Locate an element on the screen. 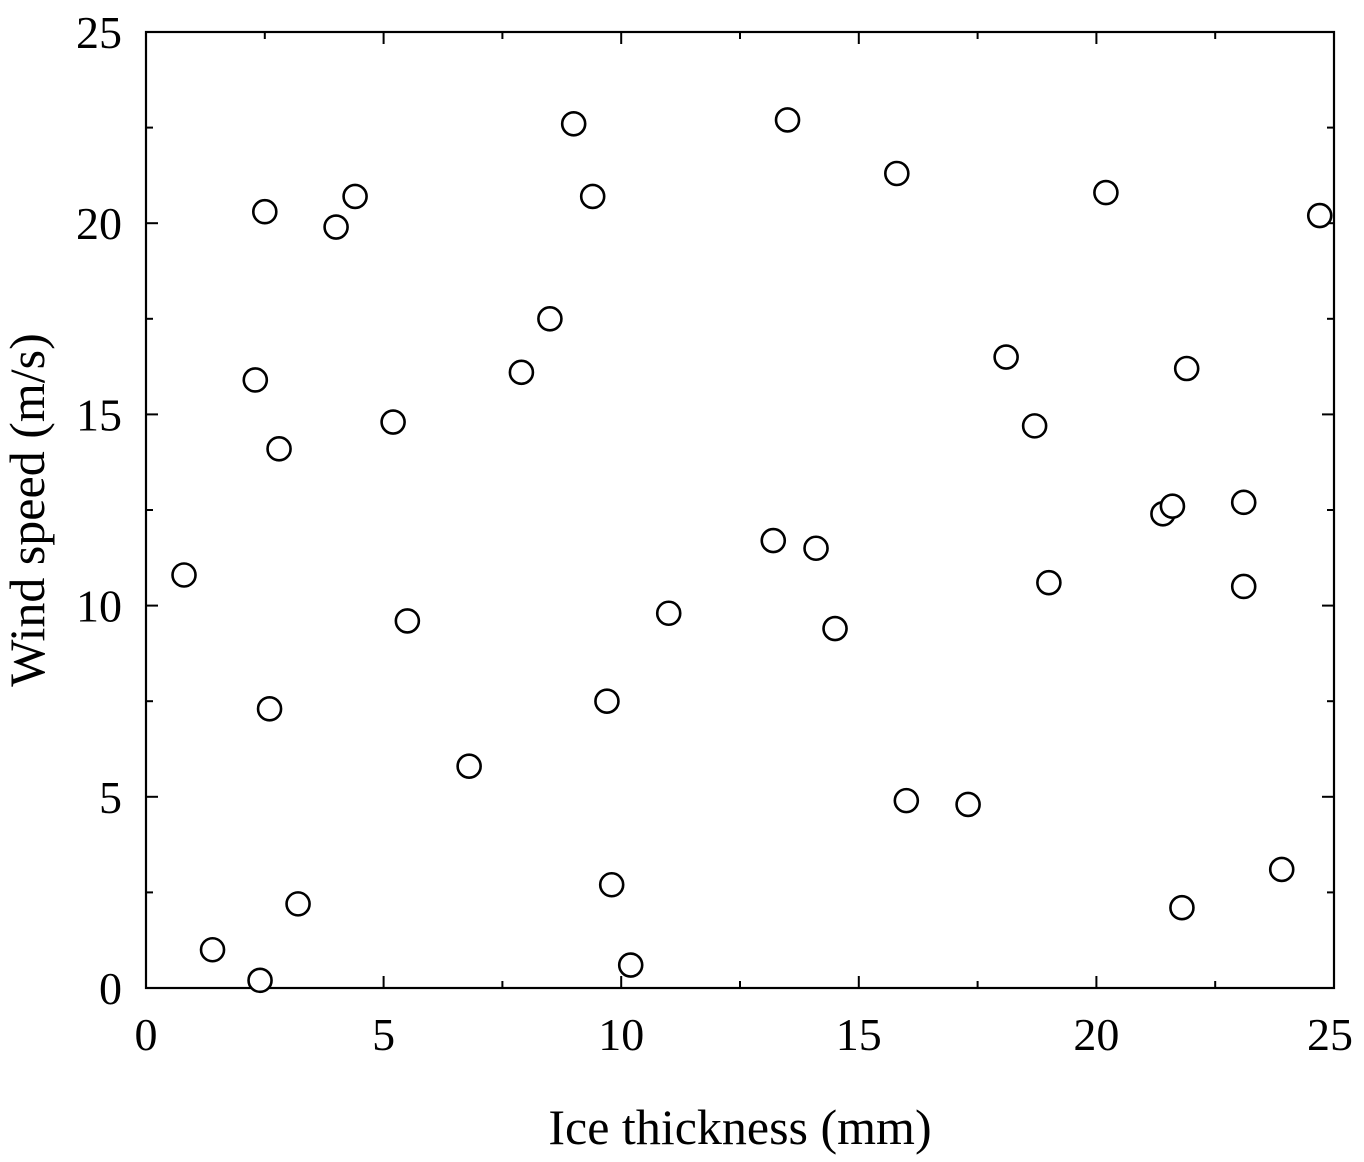  x-tick-label: 0 is located at coordinates (146, 1034).